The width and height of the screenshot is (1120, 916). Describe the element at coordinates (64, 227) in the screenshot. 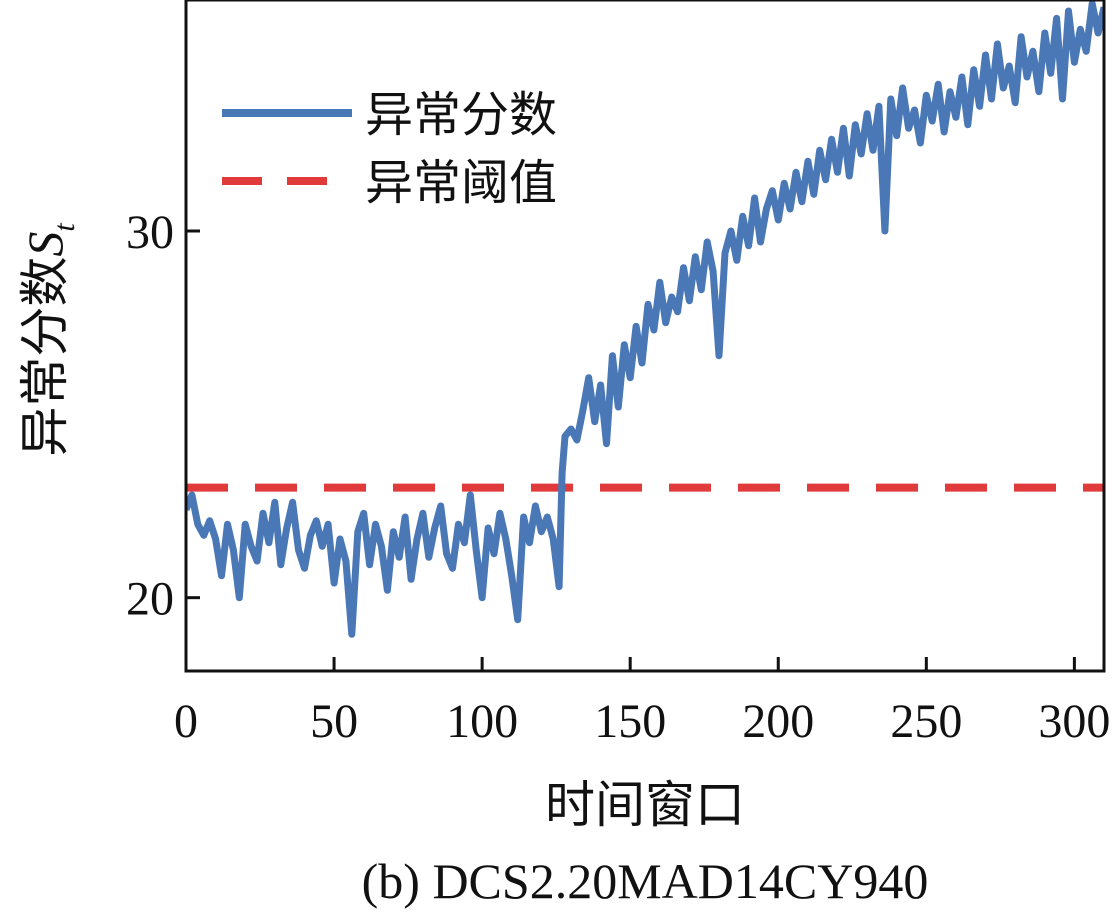

I see `y-axis-title-subscript: t` at that location.